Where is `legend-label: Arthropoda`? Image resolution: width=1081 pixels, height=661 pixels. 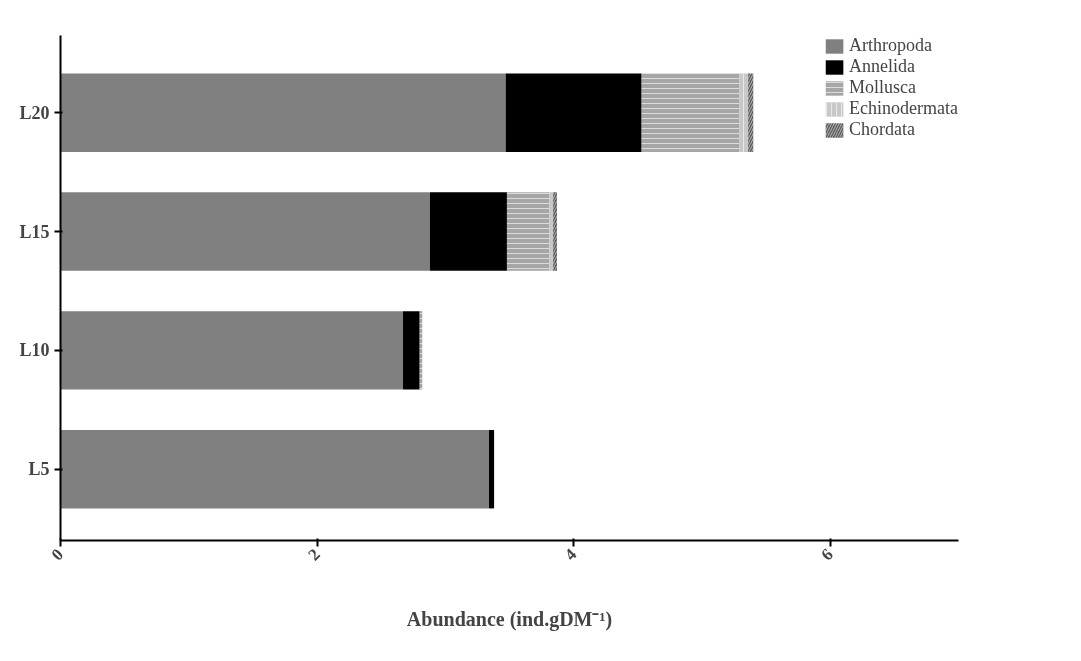 legend-label: Arthropoda is located at coordinates (891, 45).